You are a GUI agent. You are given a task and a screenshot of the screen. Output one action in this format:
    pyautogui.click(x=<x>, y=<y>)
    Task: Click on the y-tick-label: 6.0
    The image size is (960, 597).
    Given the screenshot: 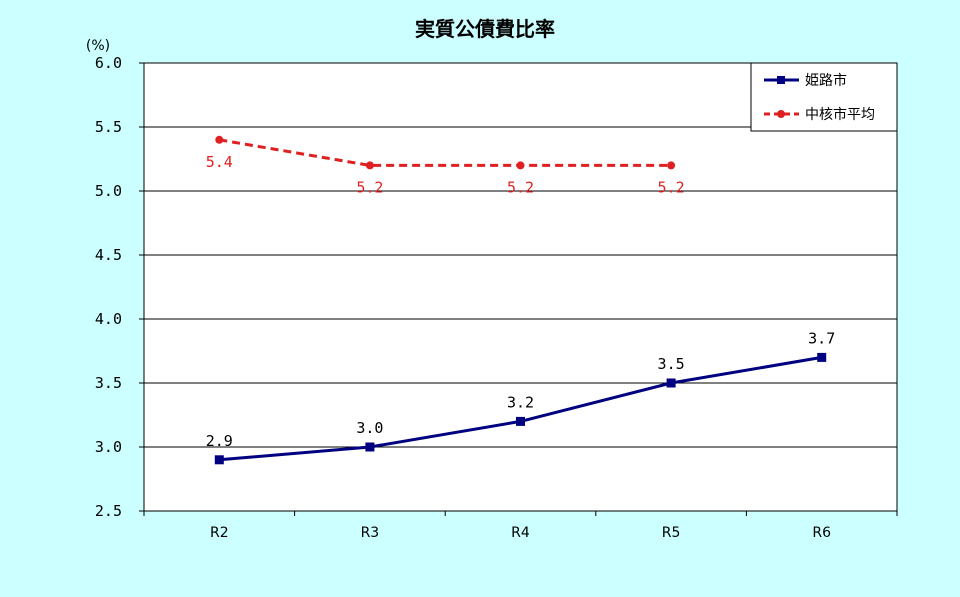 What is the action you would take?
    pyautogui.click(x=108, y=63)
    